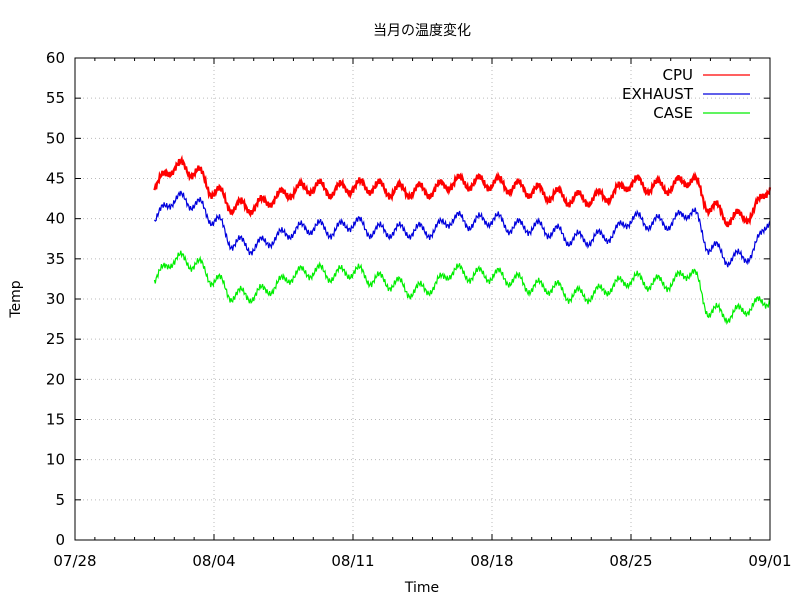 This screenshot has height=600, width=800. What do you see at coordinates (630, 561) in the screenshot?
I see `x-tick-label: 08/25` at bounding box center [630, 561].